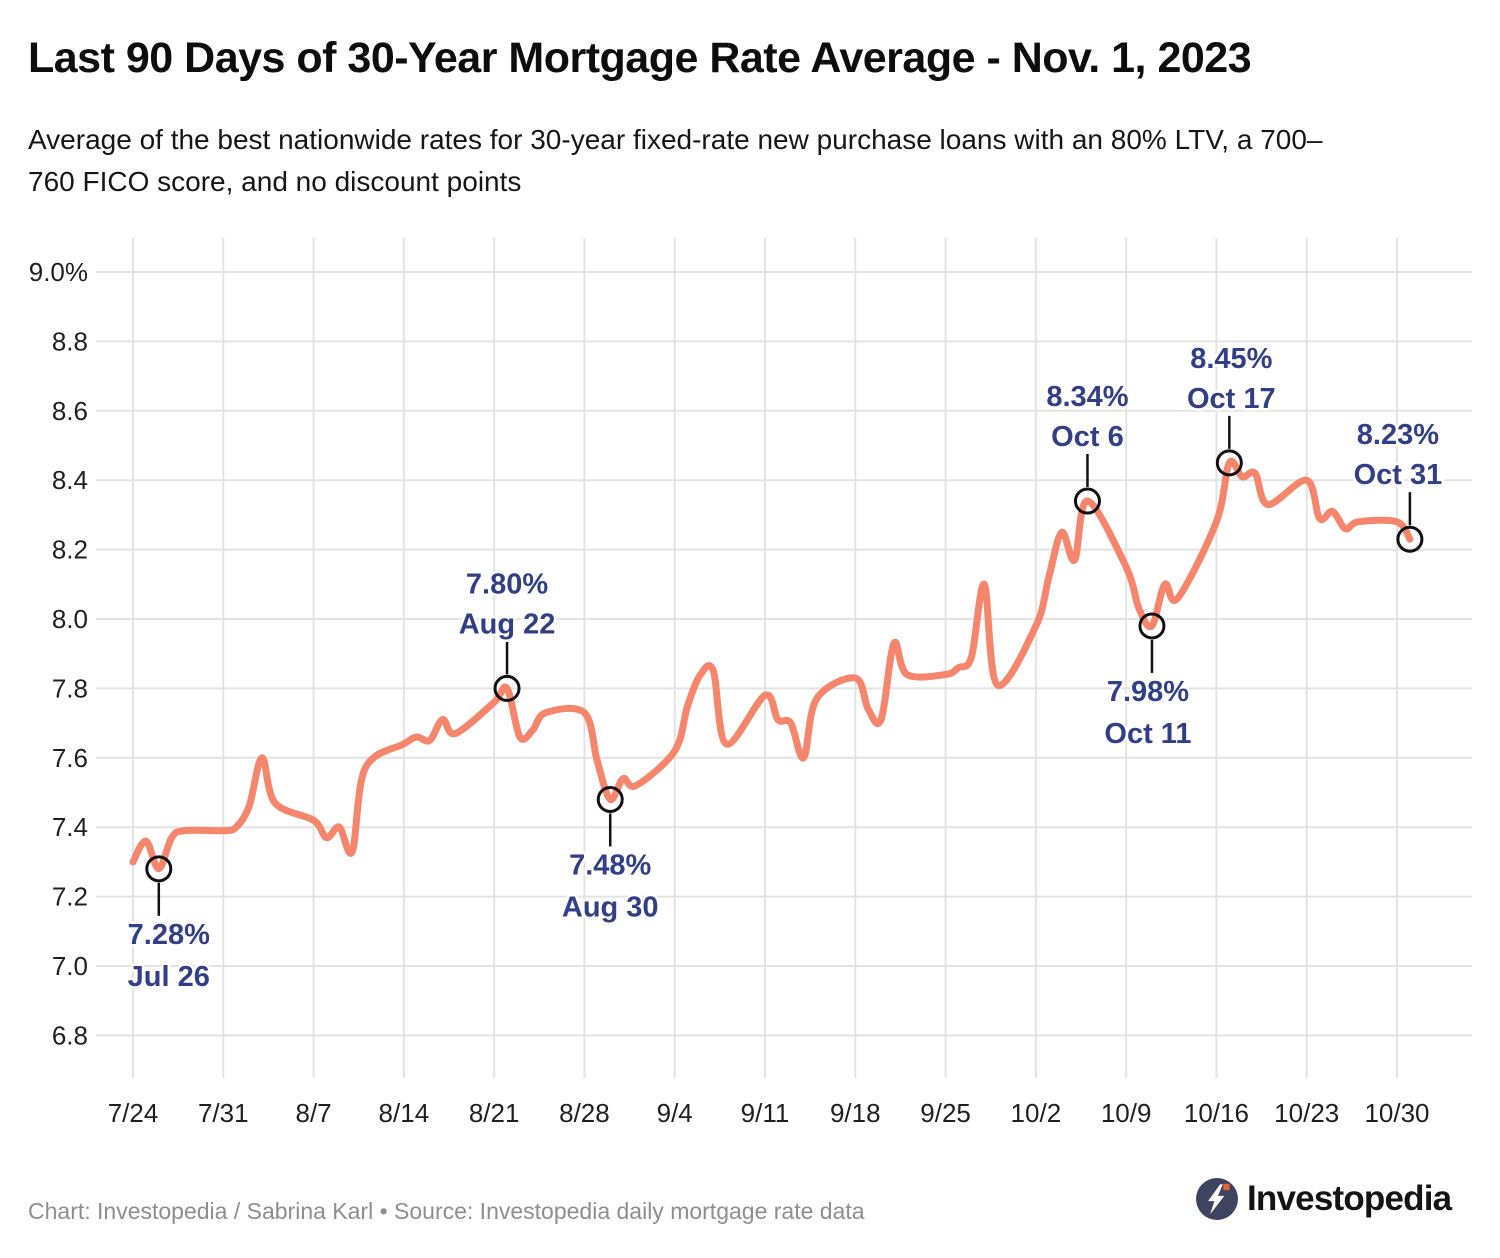 The width and height of the screenshot is (1500, 1258). Describe the element at coordinates (1306, 1113) in the screenshot. I see `x-tick-label: 10/23` at that location.